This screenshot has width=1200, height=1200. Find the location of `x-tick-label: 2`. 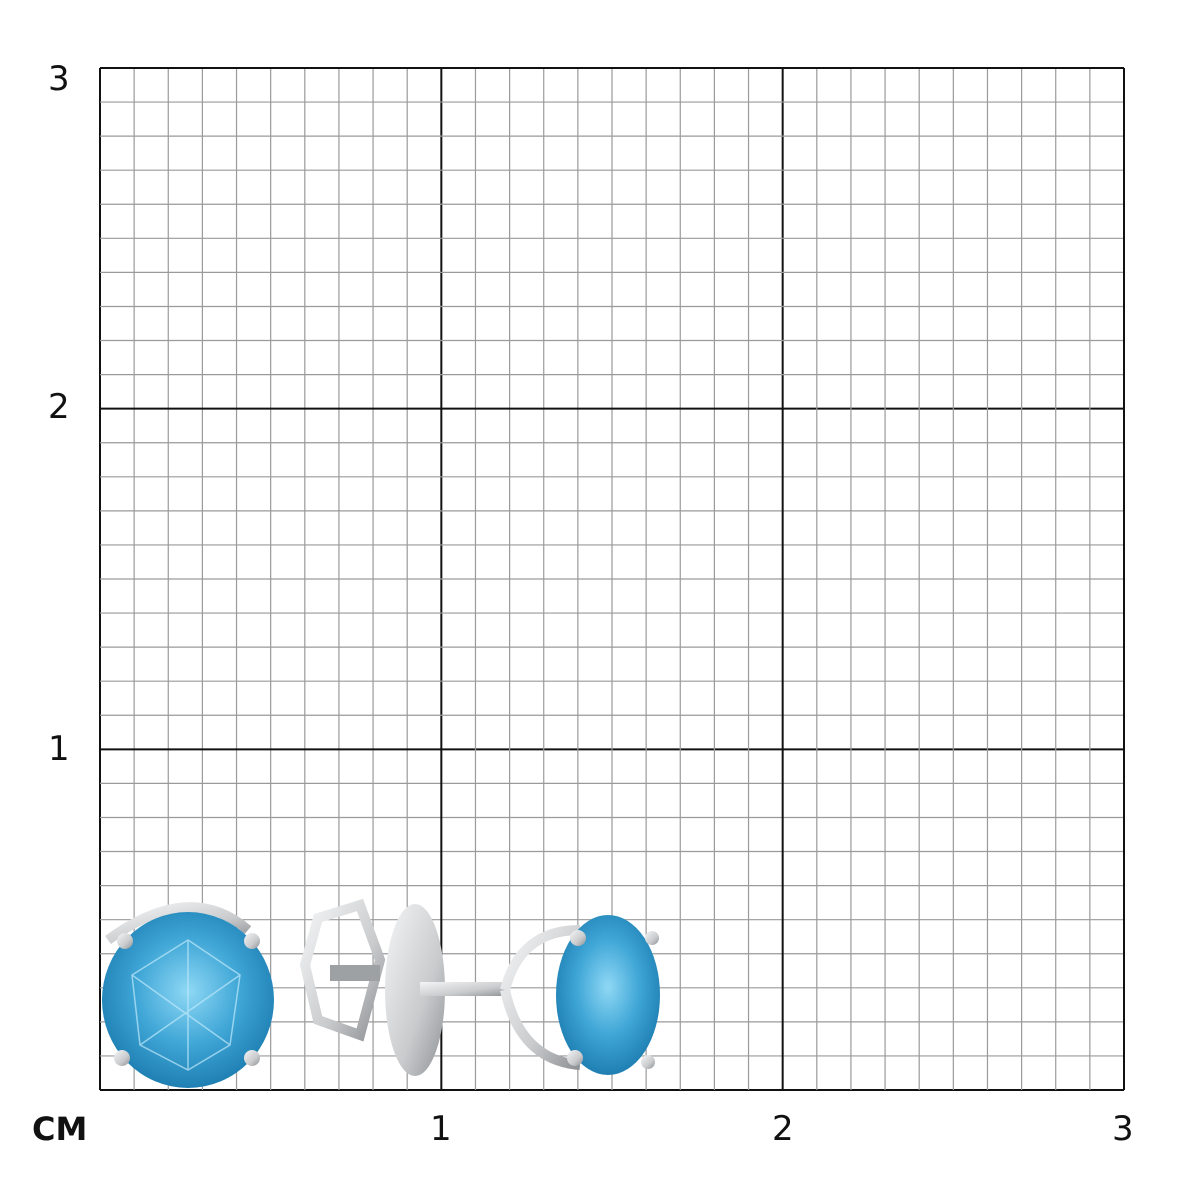

x-tick-label: 2 is located at coordinates (783, 1129).